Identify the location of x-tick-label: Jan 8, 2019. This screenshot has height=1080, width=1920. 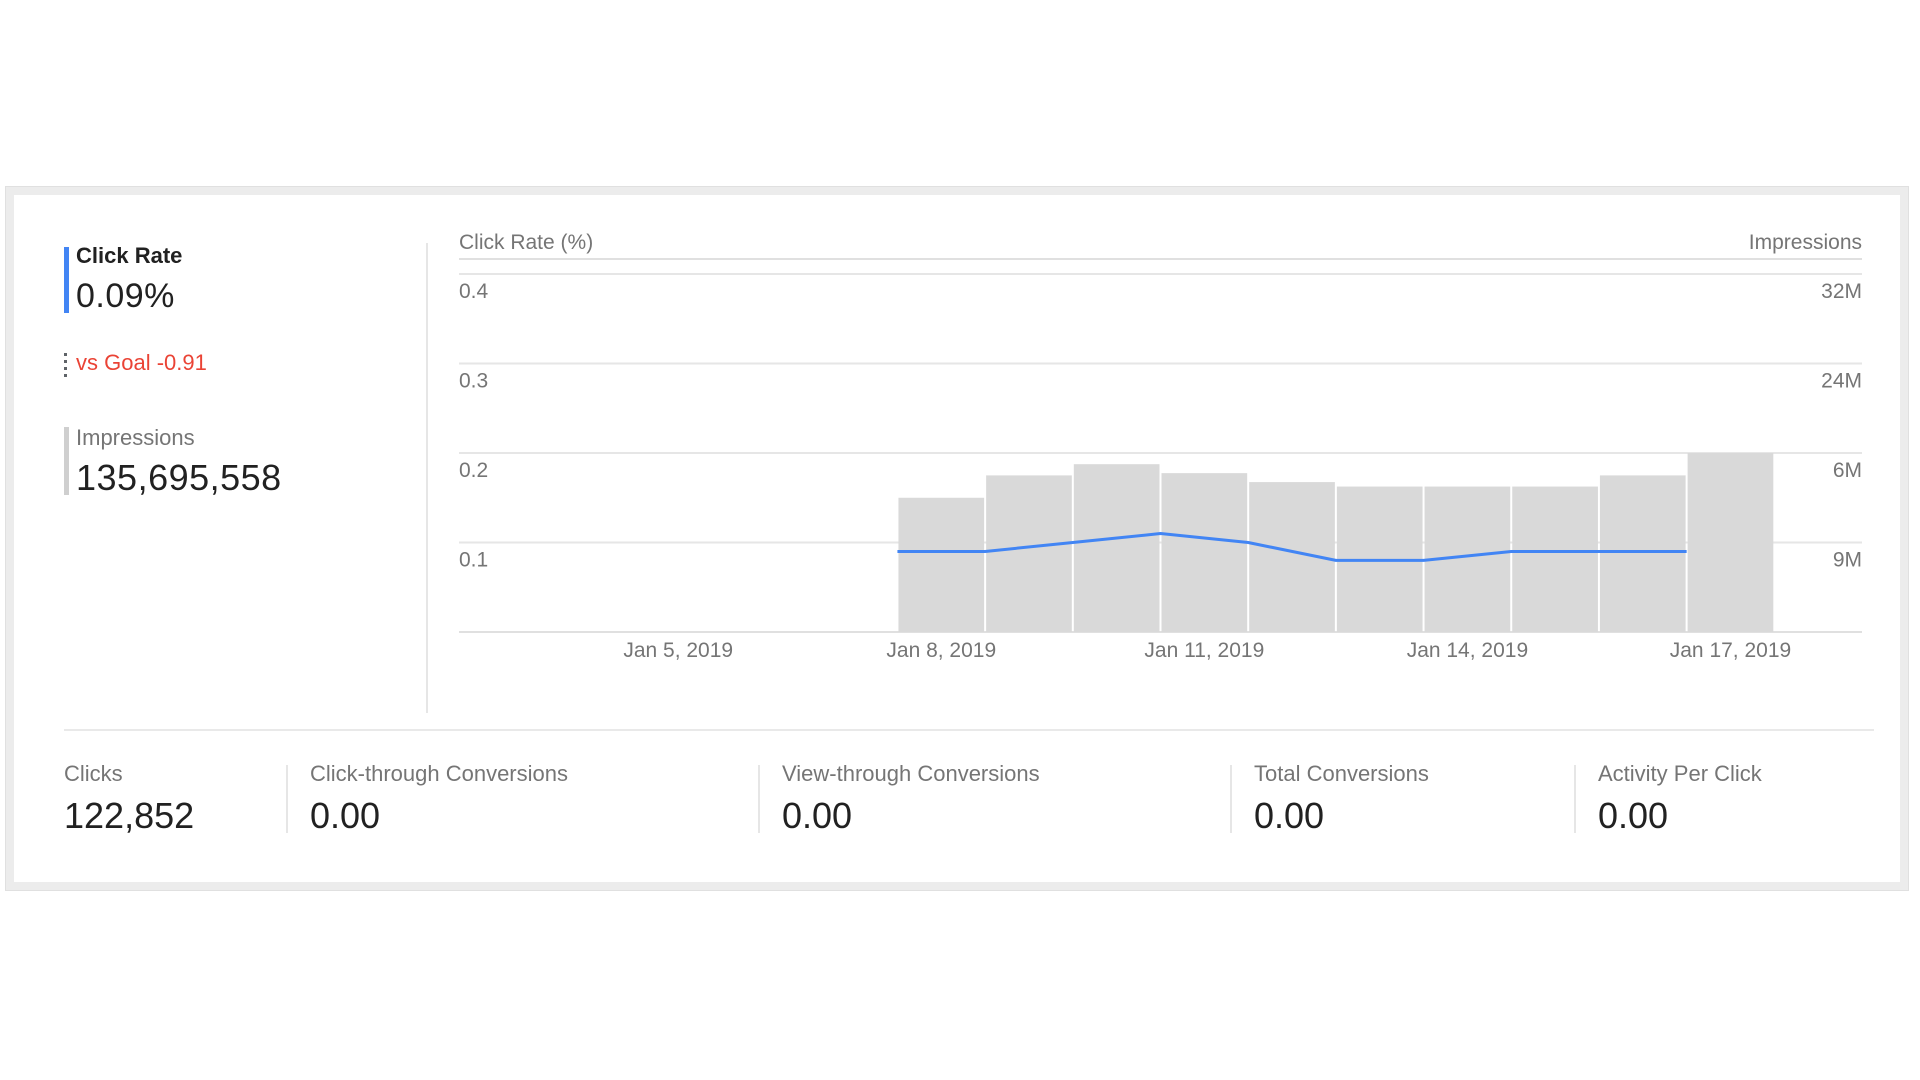
(941, 650).